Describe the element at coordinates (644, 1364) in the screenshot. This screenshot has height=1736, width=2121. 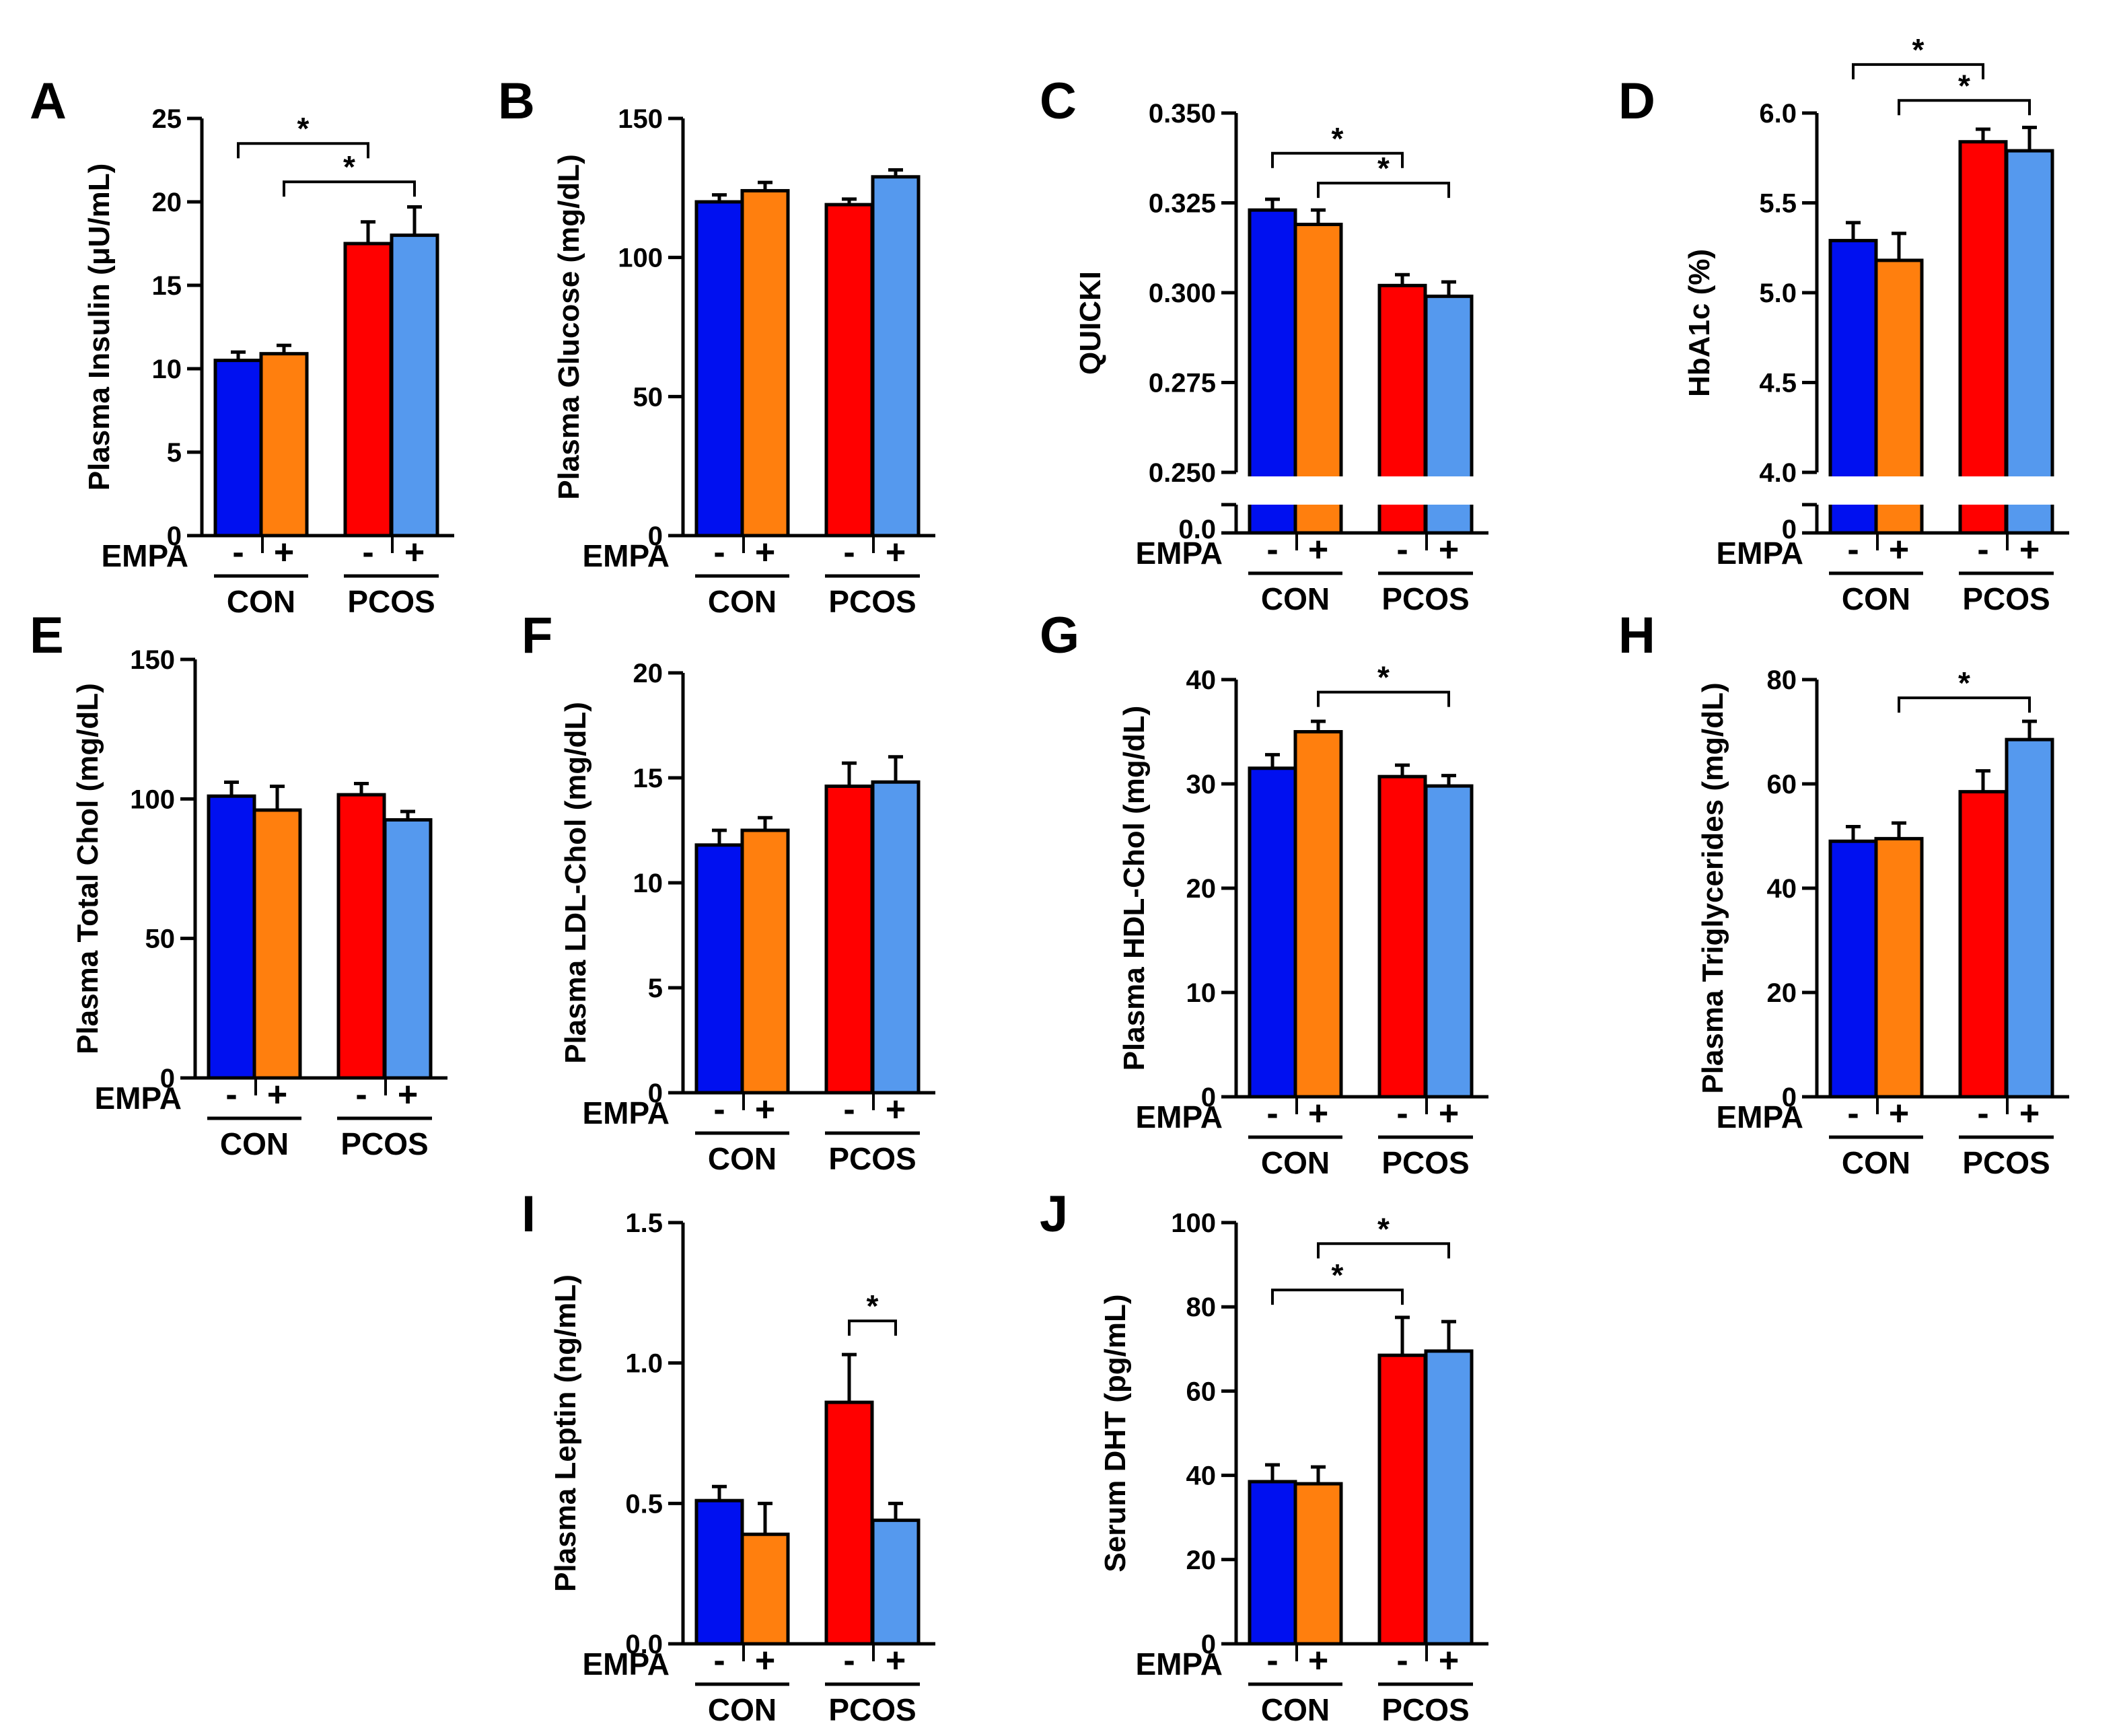
I see `y-tick-label: 1.0` at that location.